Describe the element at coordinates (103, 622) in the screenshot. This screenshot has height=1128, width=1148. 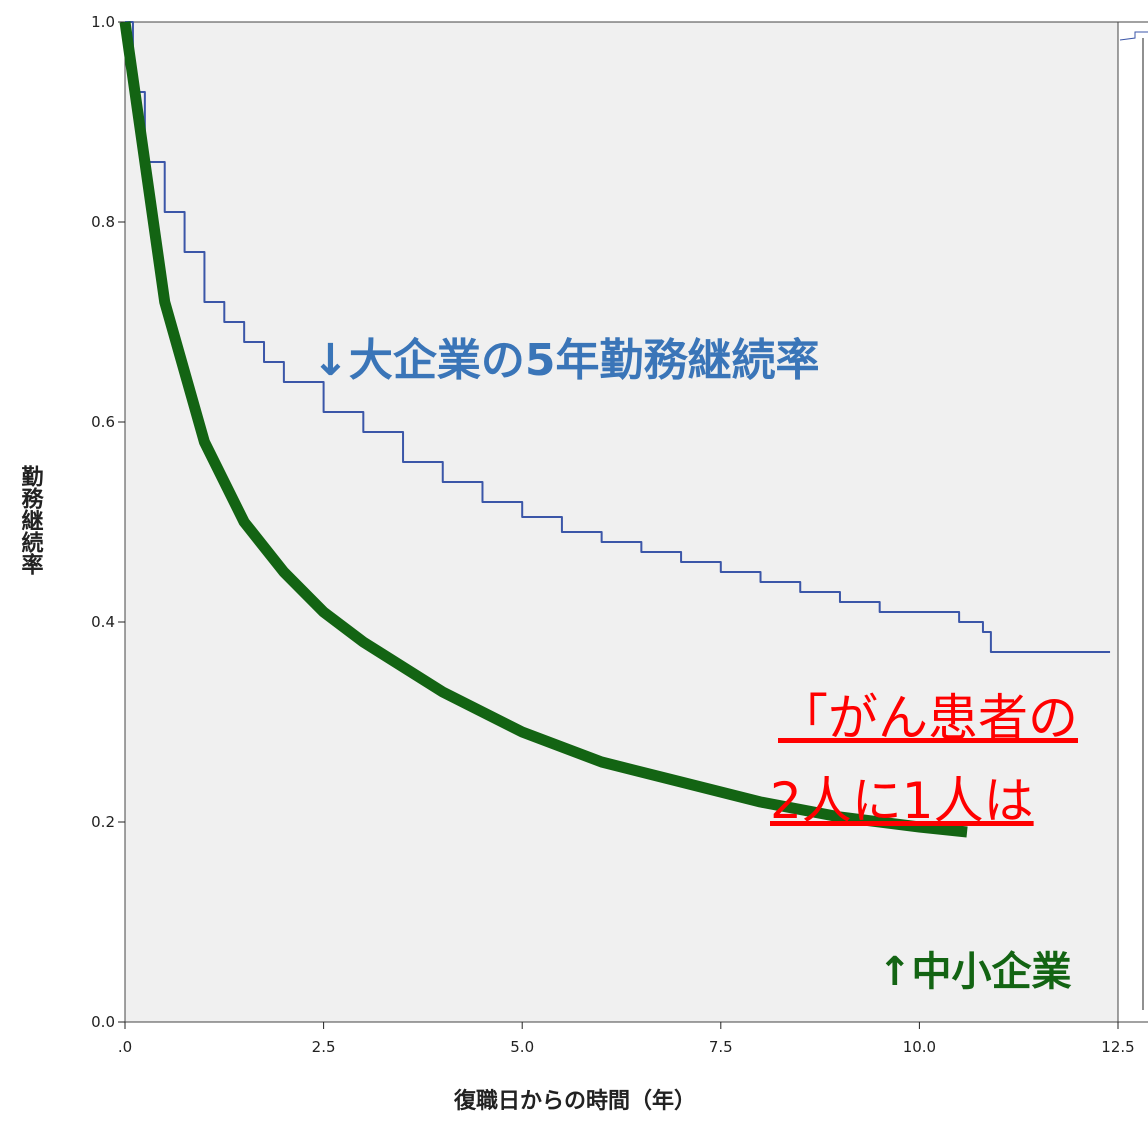
I see `y-tick-label: 0.4` at that location.